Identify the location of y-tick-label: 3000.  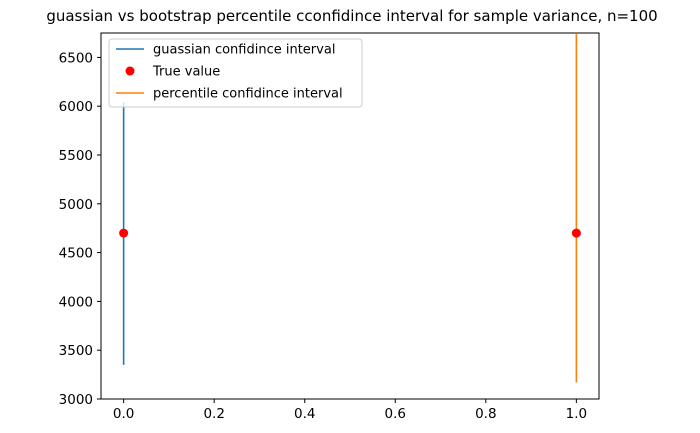
(76, 400).